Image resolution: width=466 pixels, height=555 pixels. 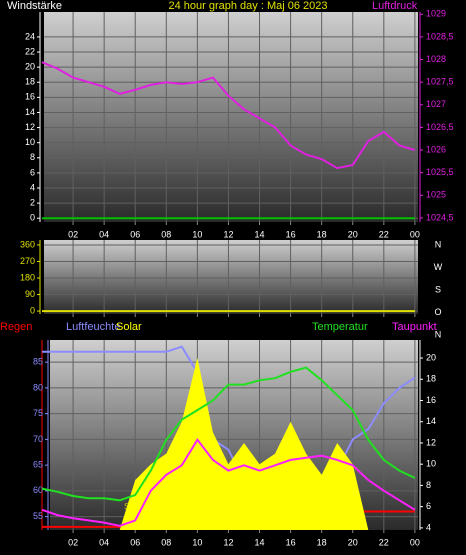 I want to click on y2-tick-label: 18, so click(x=431, y=379).